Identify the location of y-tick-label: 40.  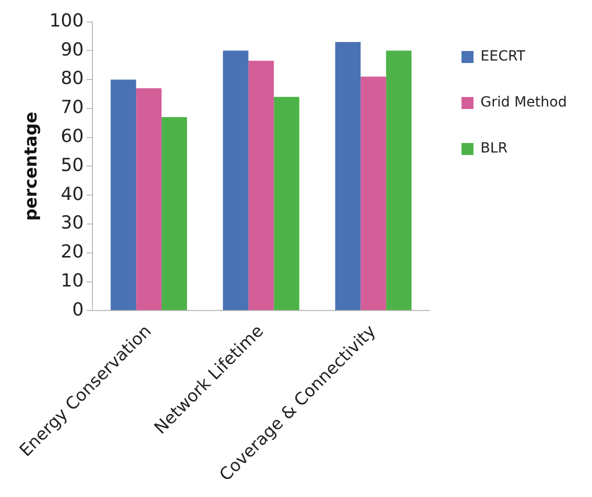
(72, 194).